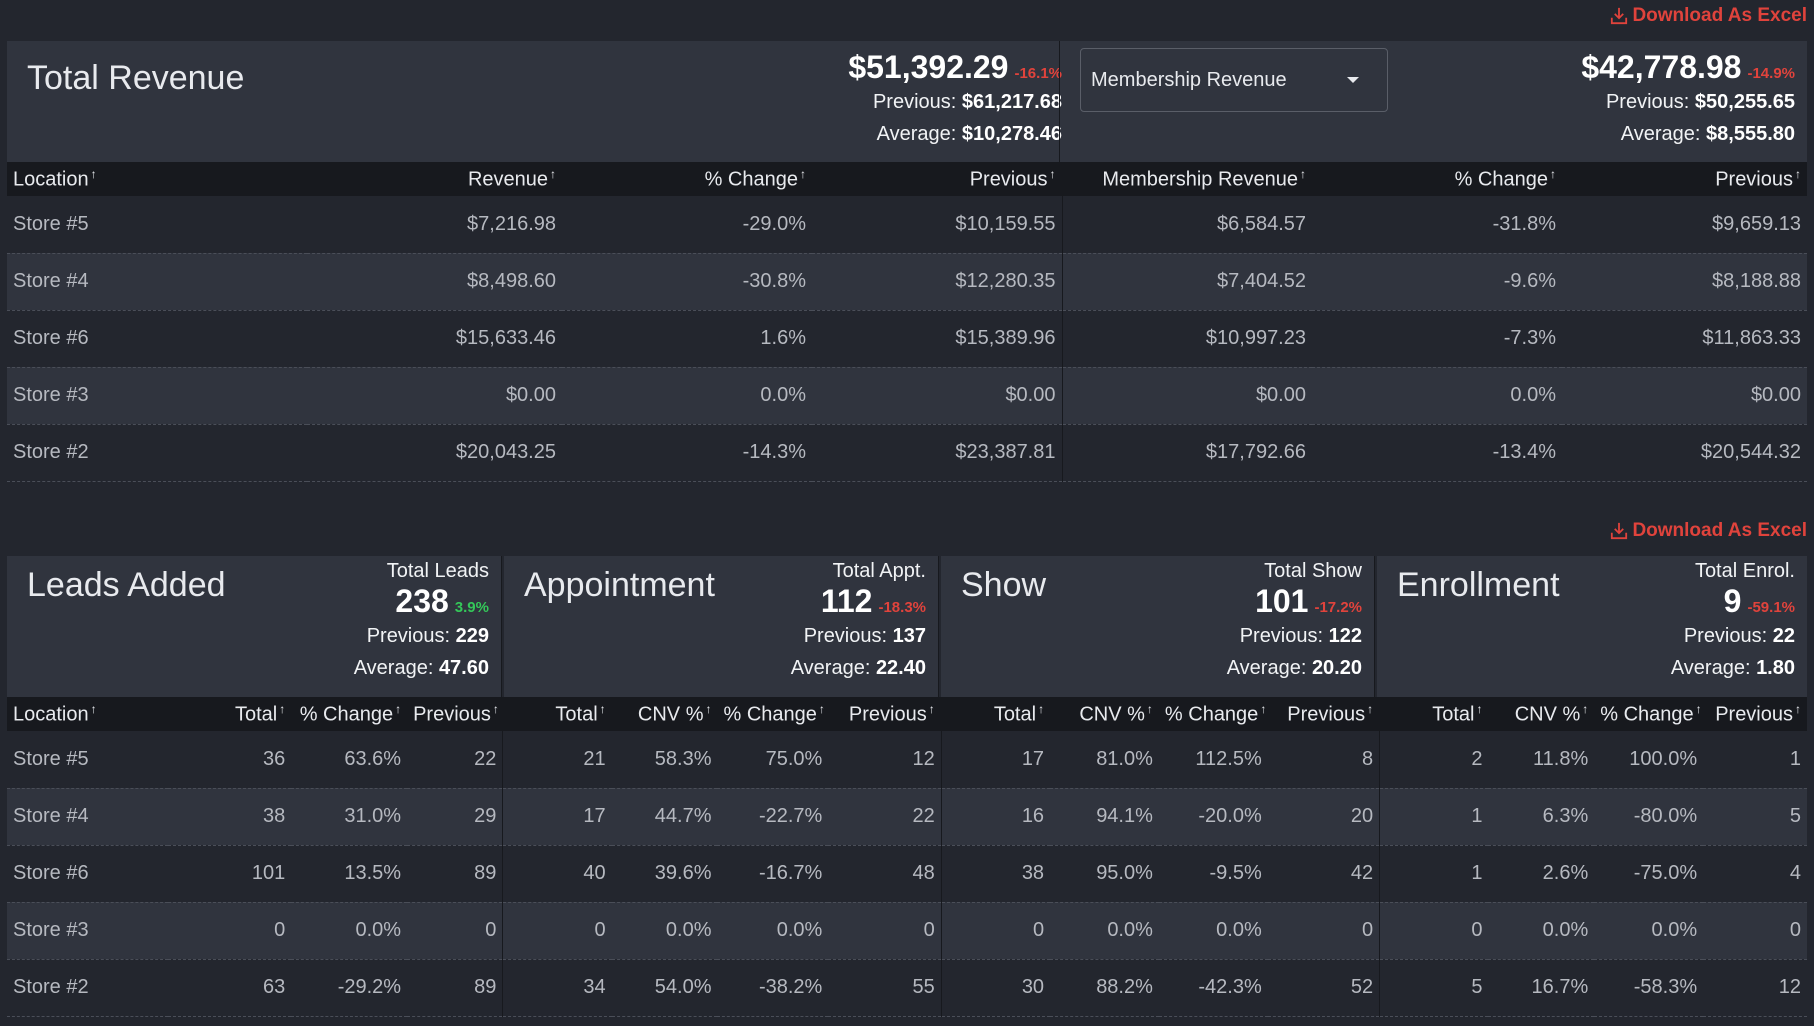  What do you see at coordinates (664, 817) in the screenshot?
I see `value-cell: 44.7%` at bounding box center [664, 817].